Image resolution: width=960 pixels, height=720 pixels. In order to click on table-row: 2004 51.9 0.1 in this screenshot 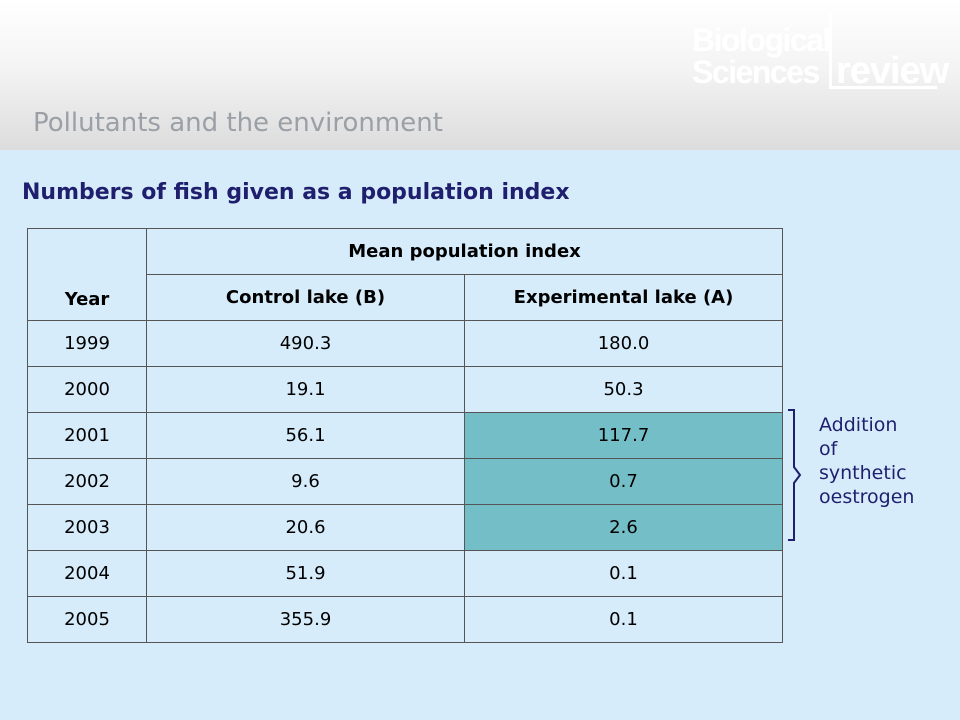, I will do `click(405, 573)`.